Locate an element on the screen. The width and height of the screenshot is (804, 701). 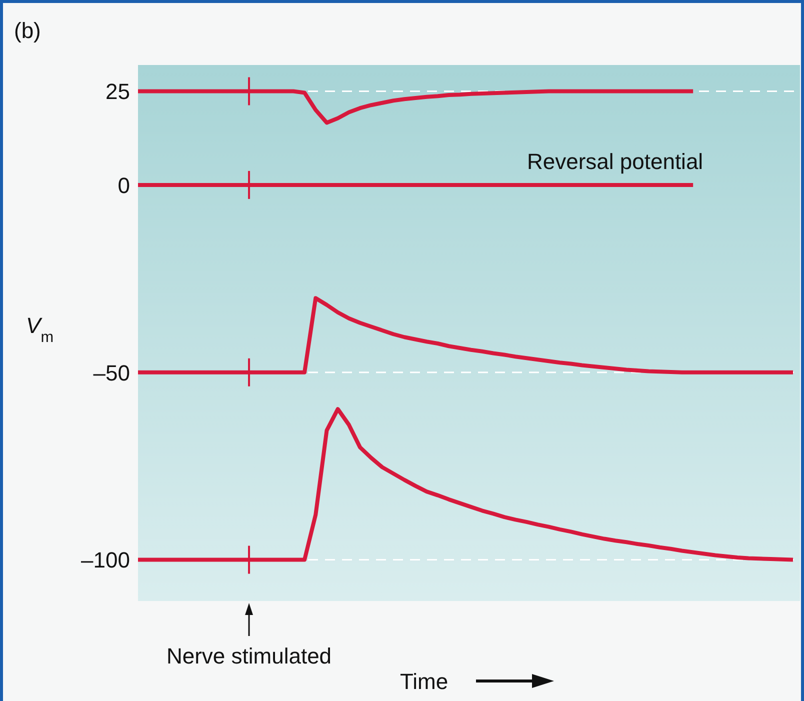
y-tick-label: –100 is located at coordinates (105, 560).